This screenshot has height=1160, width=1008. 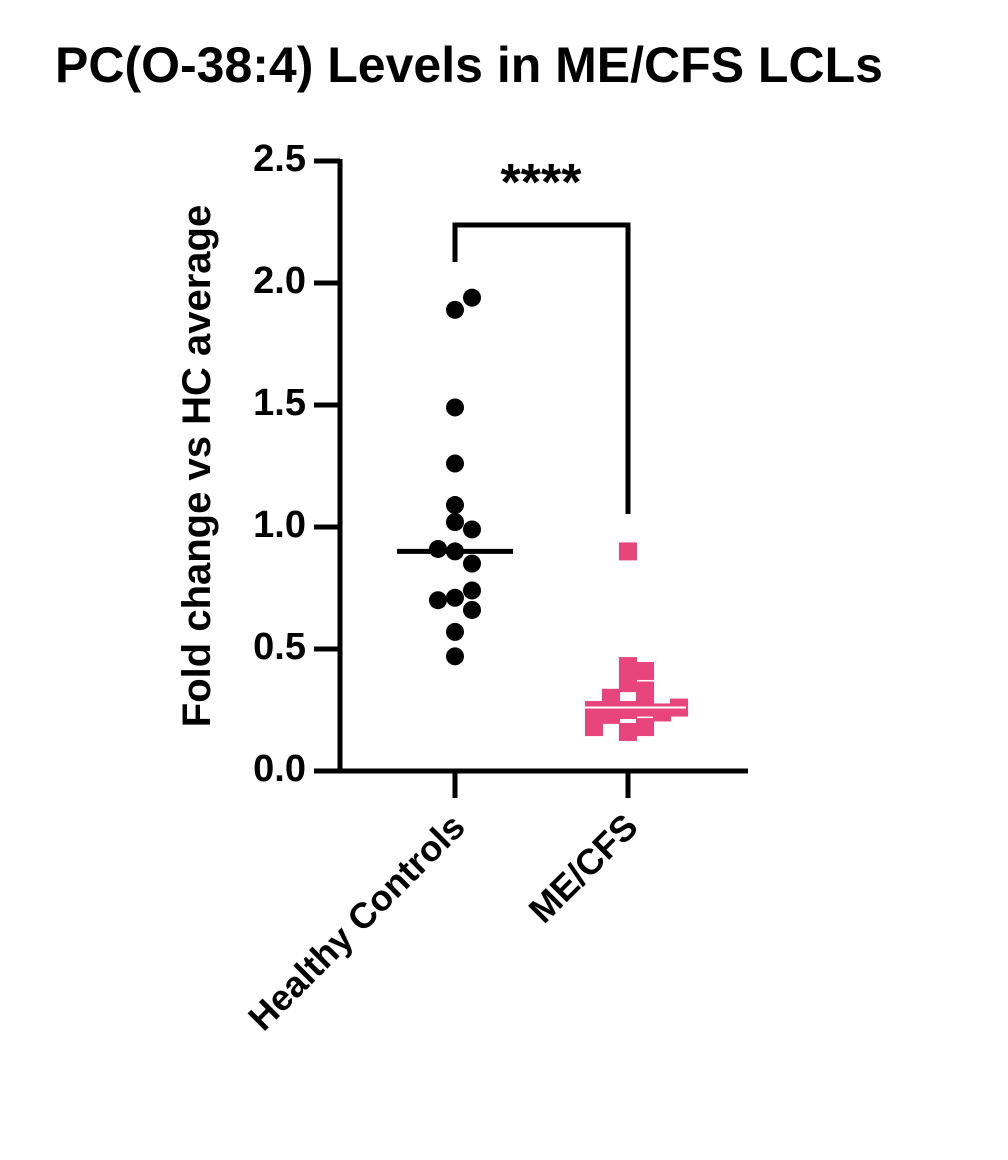 I want to click on y-tick-label: 2.0, so click(x=279, y=281).